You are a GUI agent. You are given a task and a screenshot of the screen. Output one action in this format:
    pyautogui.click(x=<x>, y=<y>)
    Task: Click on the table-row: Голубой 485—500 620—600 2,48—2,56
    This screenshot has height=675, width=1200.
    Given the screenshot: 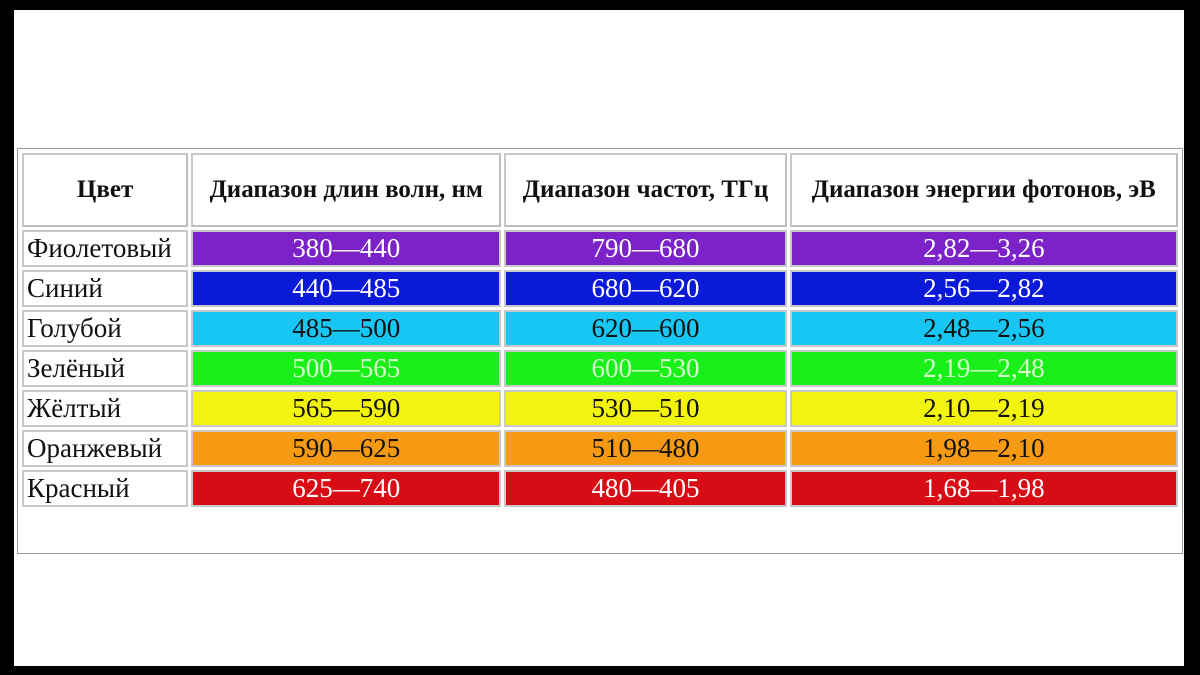 What is the action you would take?
    pyautogui.click(x=600, y=328)
    